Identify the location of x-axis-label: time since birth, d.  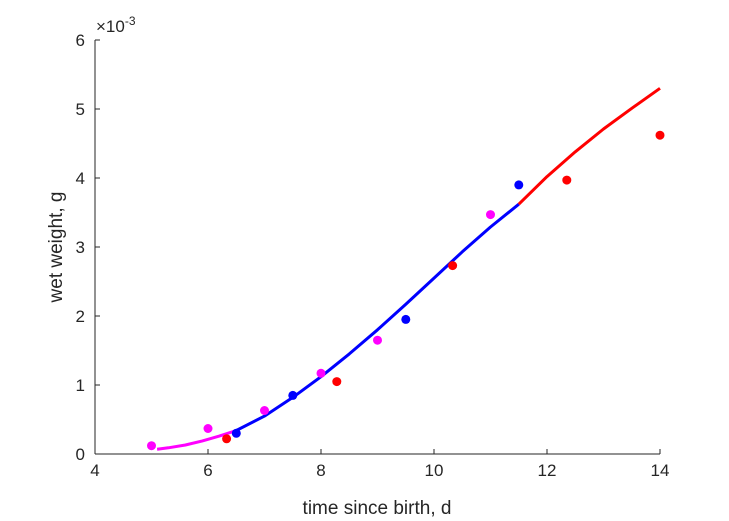
(377, 508).